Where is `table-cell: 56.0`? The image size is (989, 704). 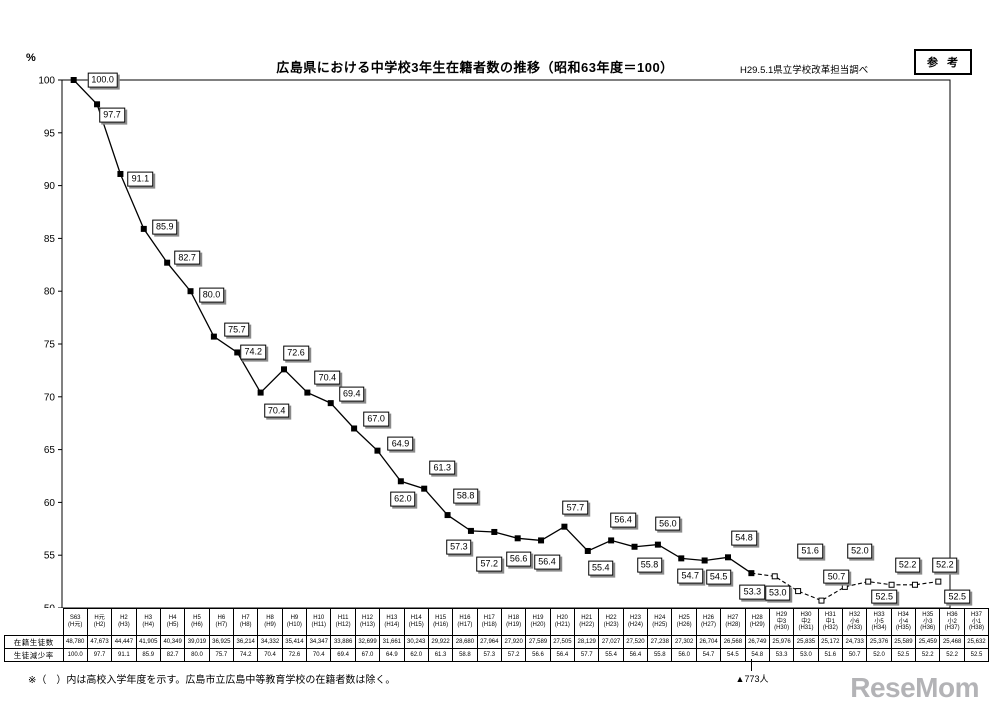
table-cell: 56.0 is located at coordinates (684, 655).